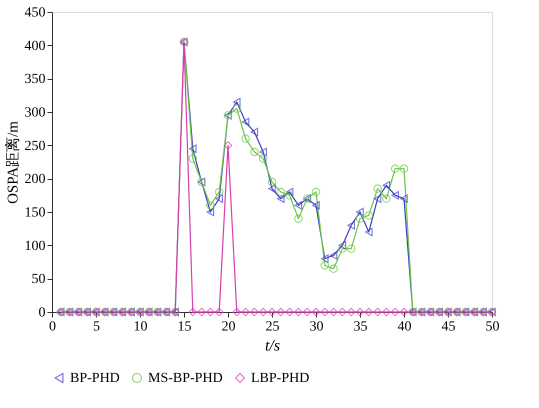 Image resolution: width=539 pixels, height=408 pixels. I want to click on x-tick-label: 45, so click(449, 327).